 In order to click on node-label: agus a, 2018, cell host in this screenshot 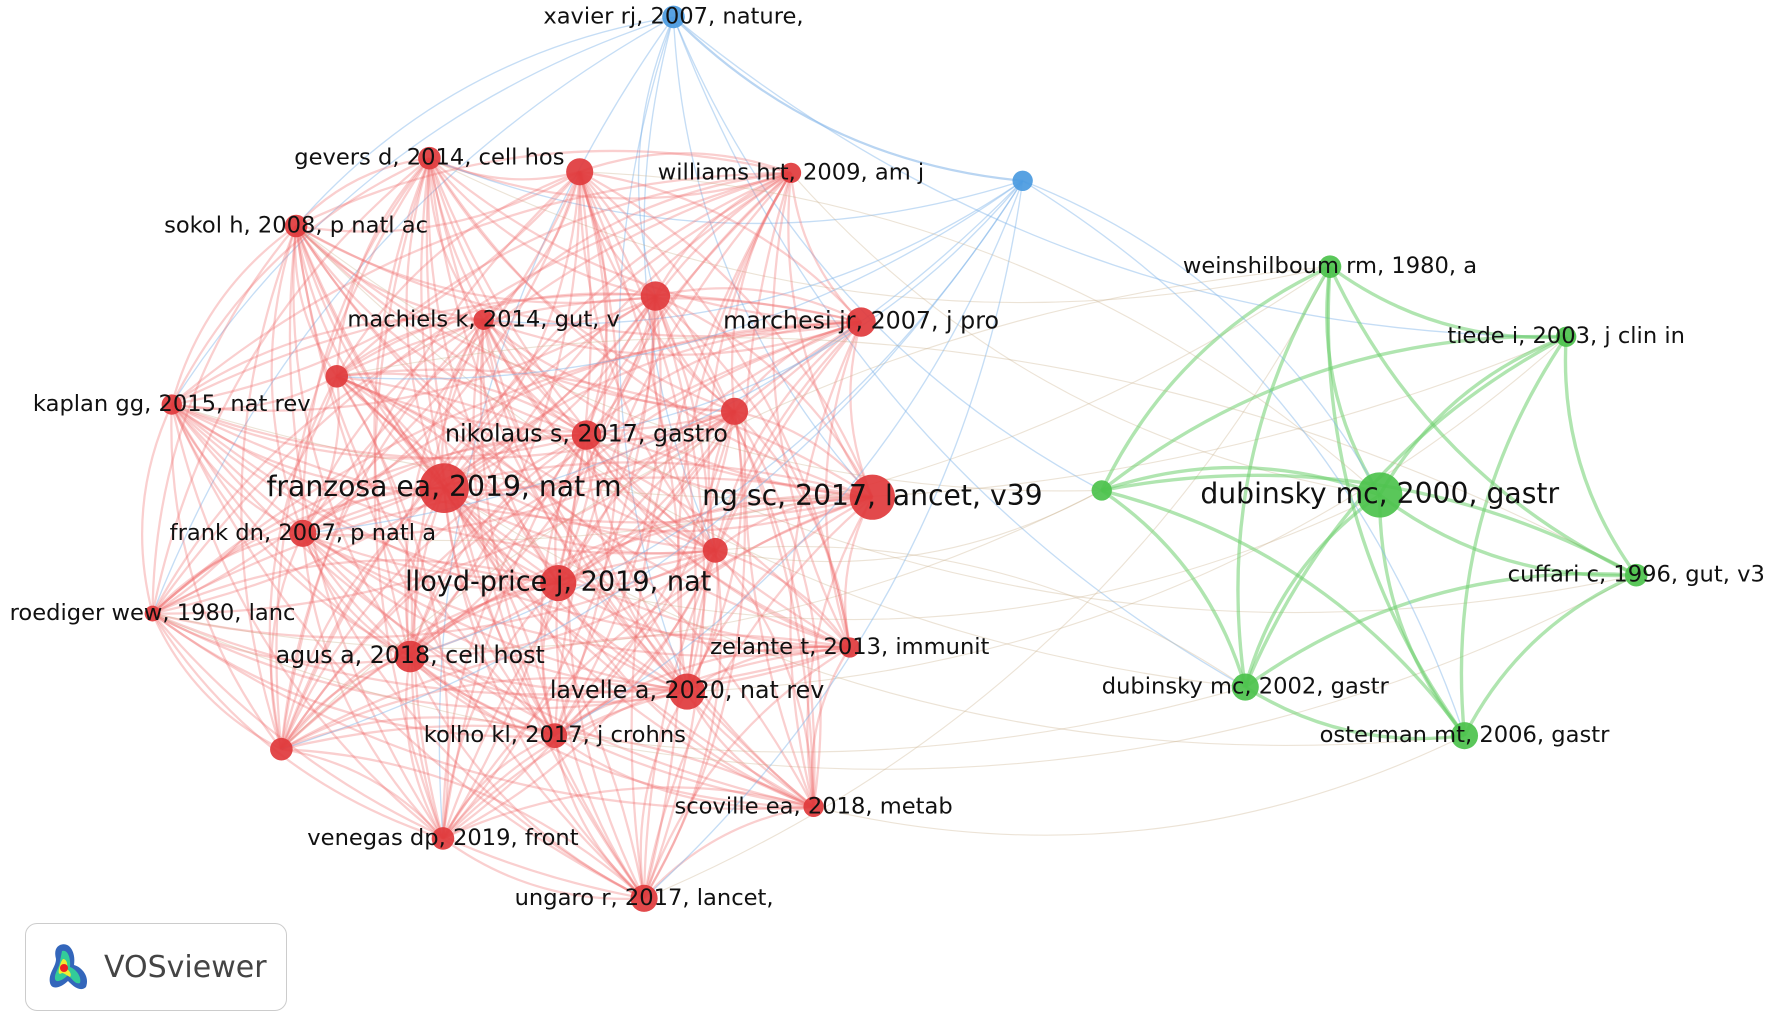, I will do `click(410, 655)`.